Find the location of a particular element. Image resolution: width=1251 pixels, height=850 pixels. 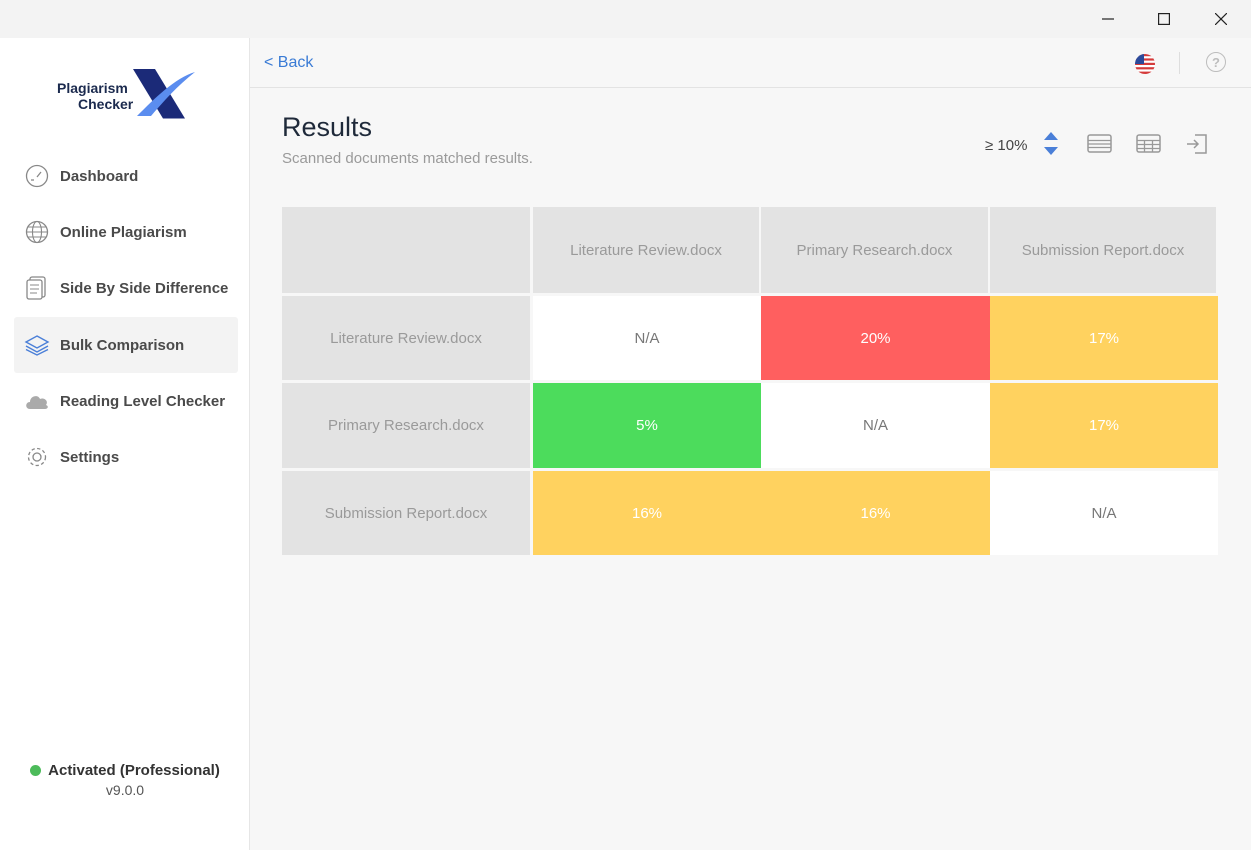

sidebar-item-dashboard: Dashboard is located at coordinates (126, 176).